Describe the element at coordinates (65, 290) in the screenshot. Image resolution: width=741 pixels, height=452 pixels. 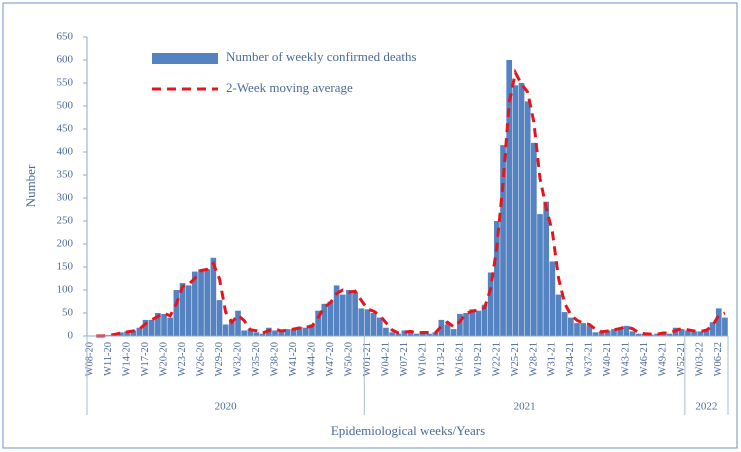
I see `y-tick-label: 100` at that location.